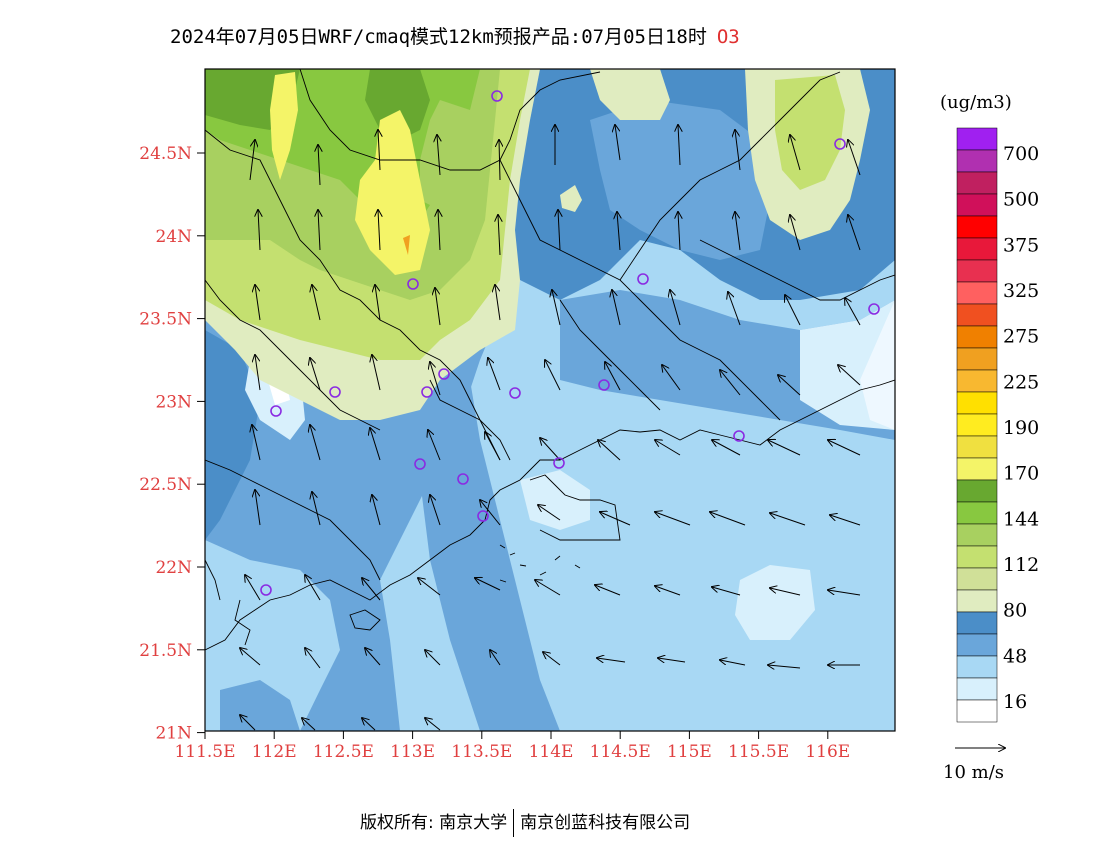 Image resolution: width=1100 pixels, height=850 pixels. I want to click on colorbar-label: 112, so click(1021, 565).